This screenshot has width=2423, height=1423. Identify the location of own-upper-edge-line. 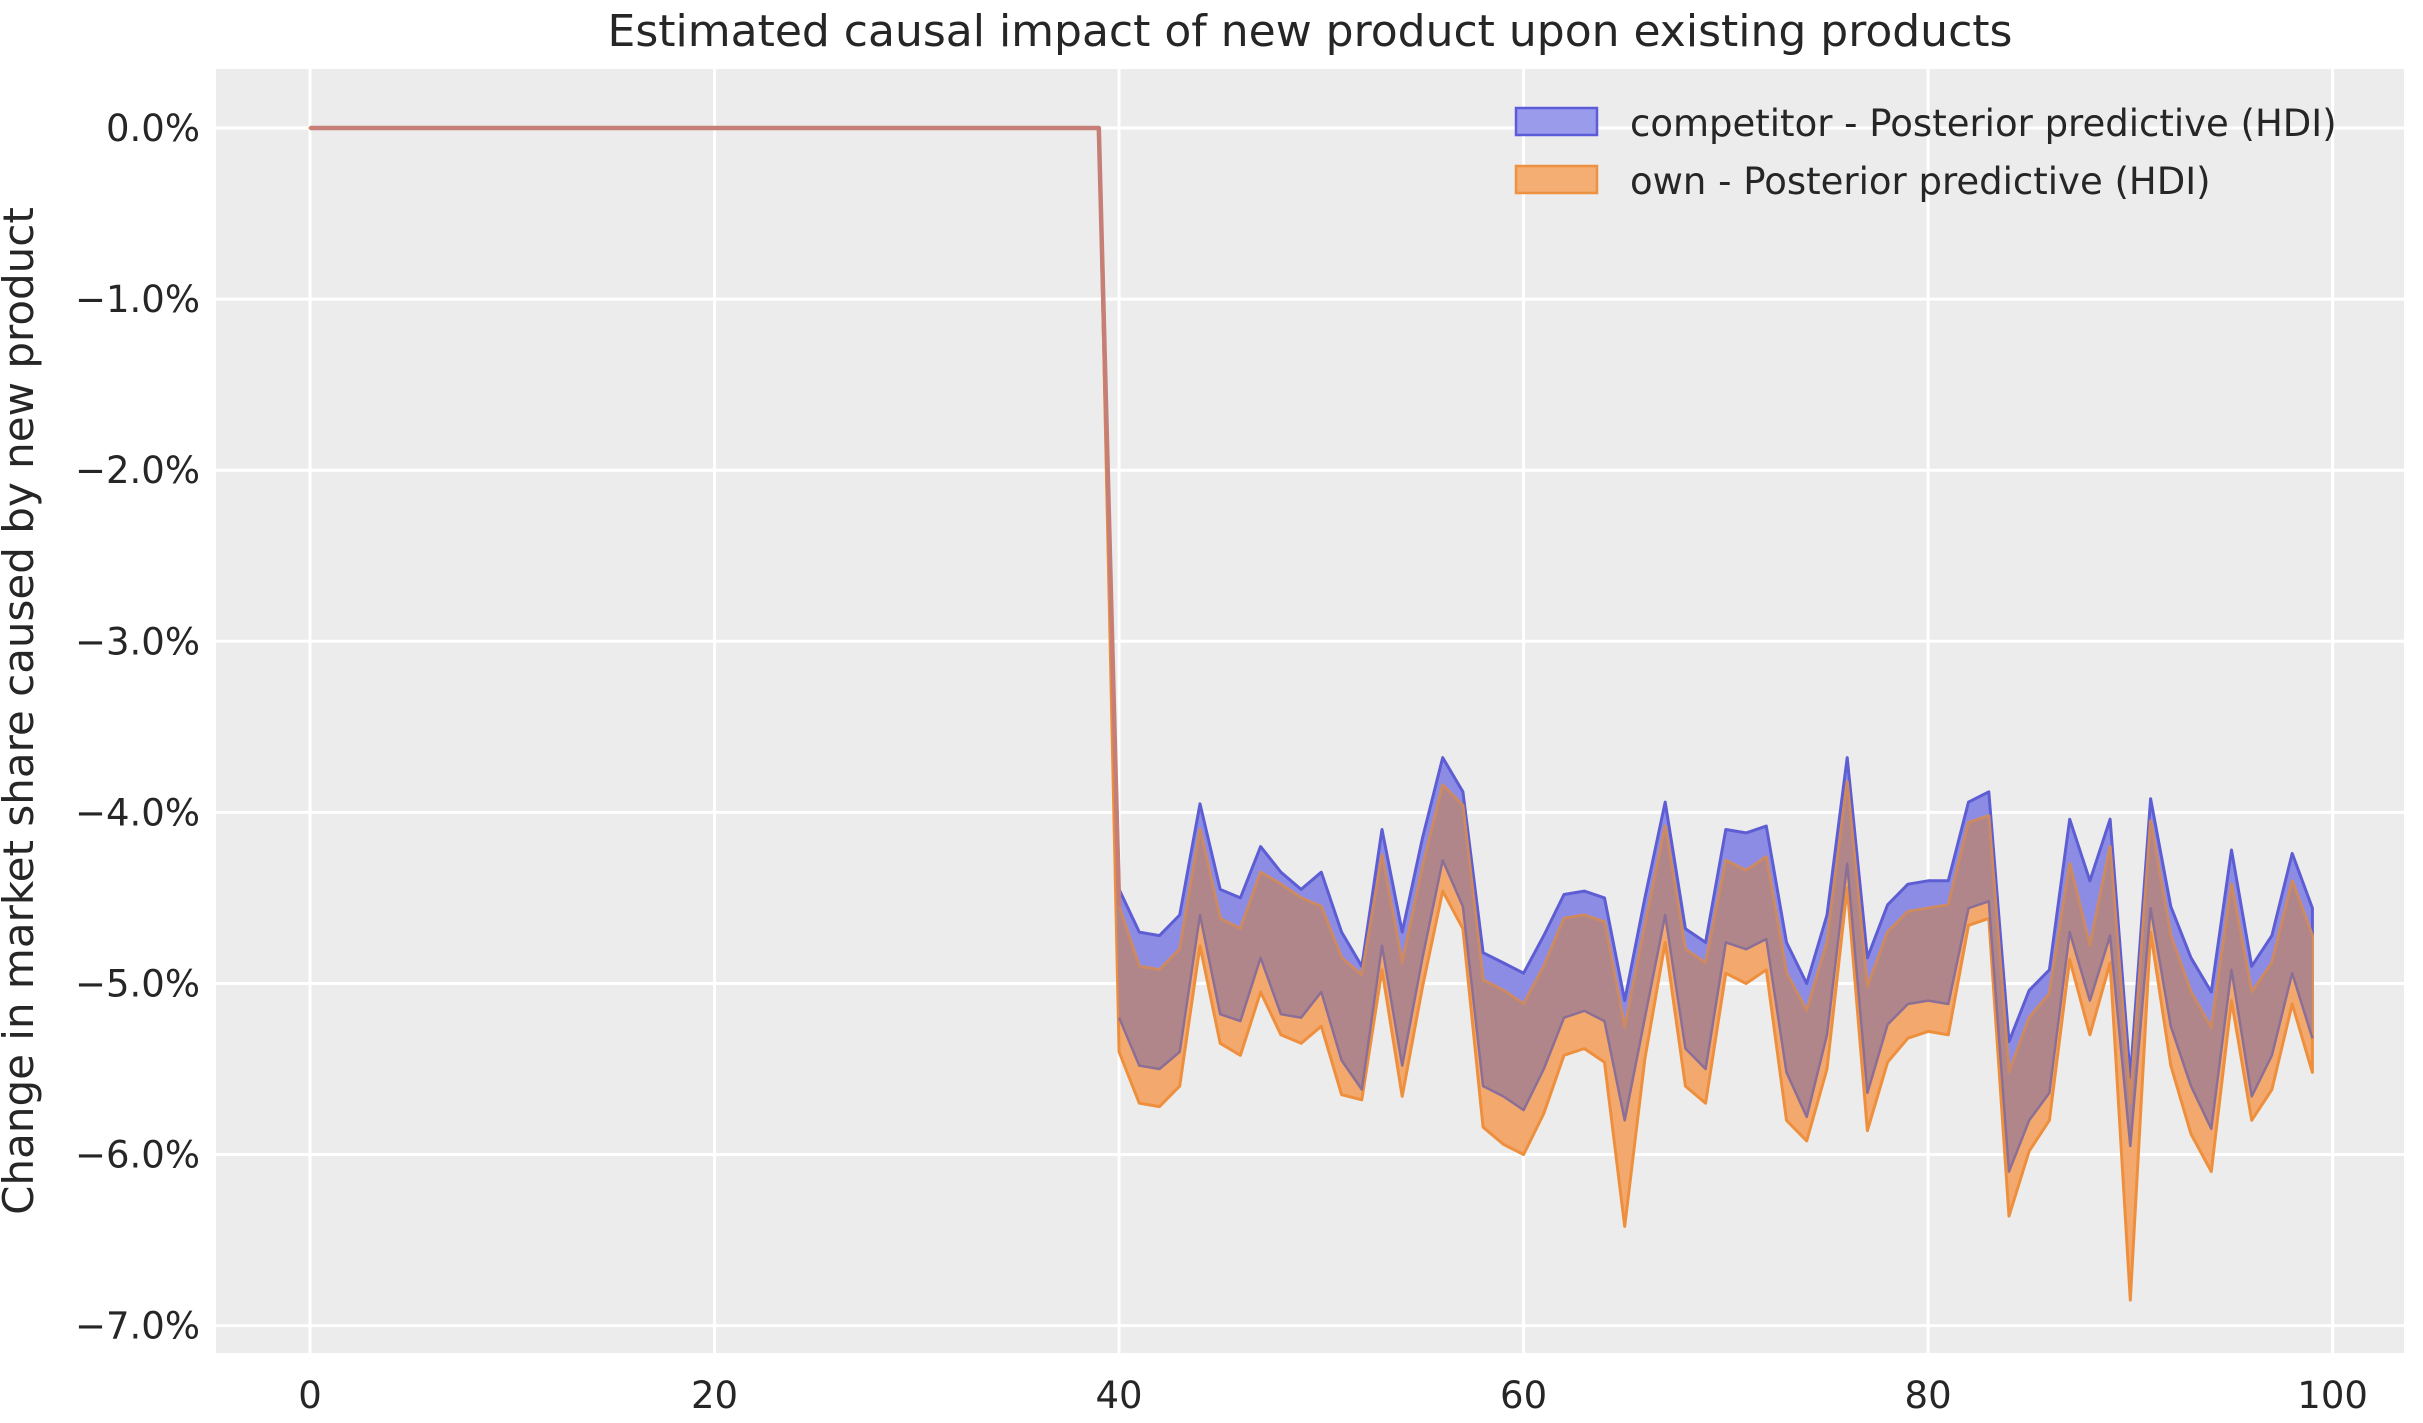
(1715, 942).